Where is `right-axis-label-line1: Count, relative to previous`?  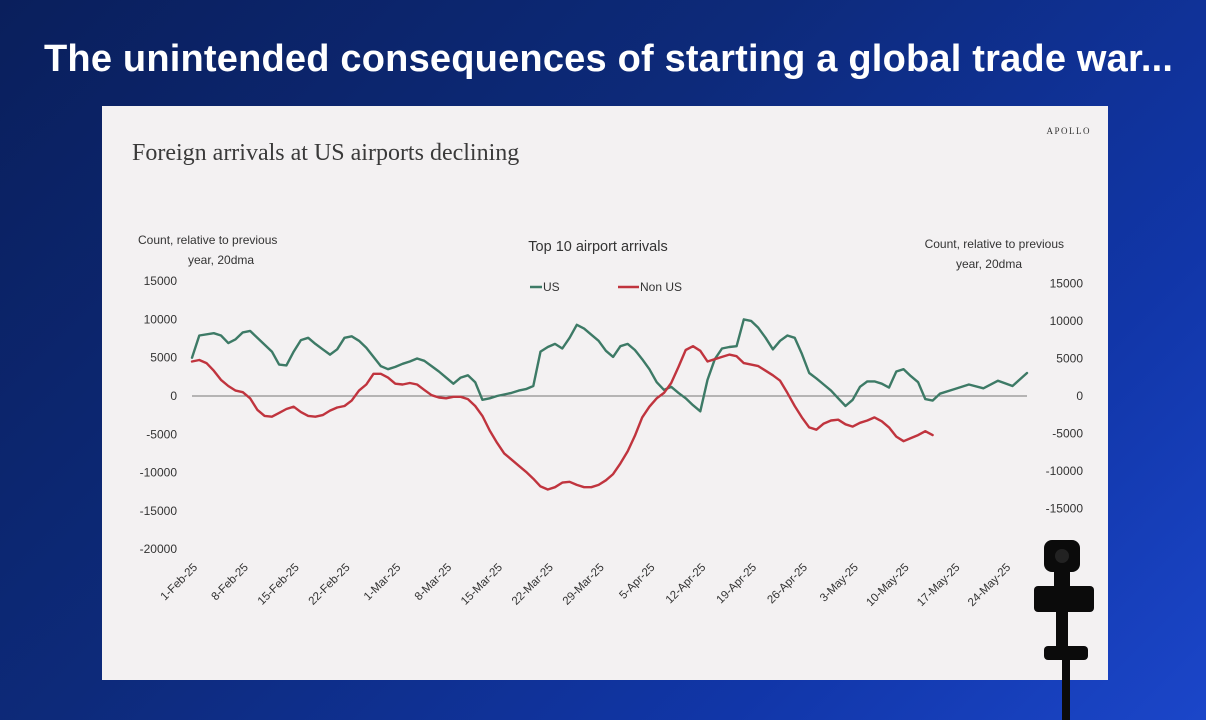
right-axis-label-line1: Count, relative to previous is located at coordinates (994, 244).